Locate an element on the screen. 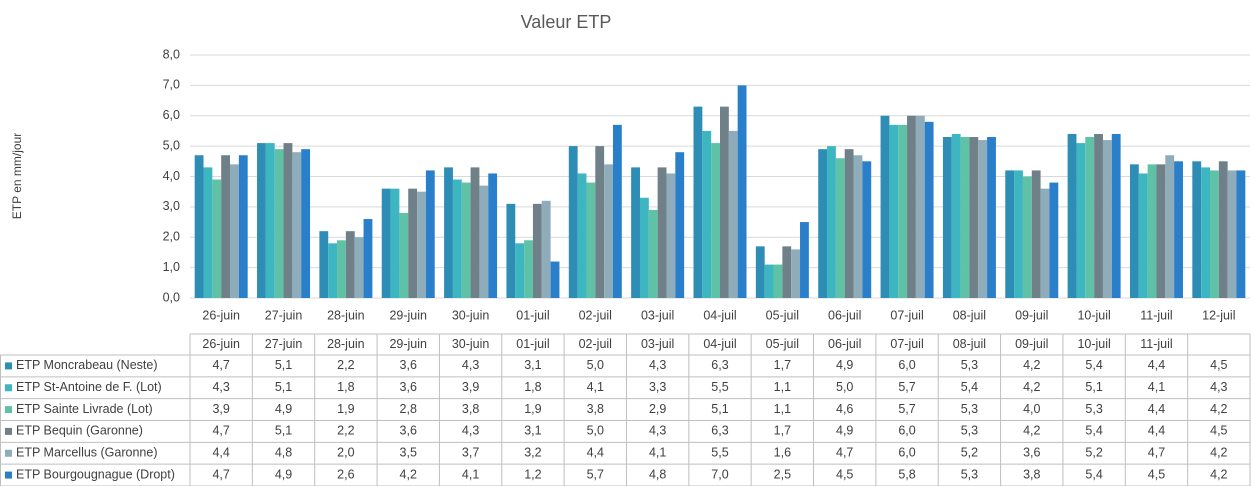 The height and width of the screenshot is (486, 1251). x-tick-label: 12-juil is located at coordinates (1218, 315).